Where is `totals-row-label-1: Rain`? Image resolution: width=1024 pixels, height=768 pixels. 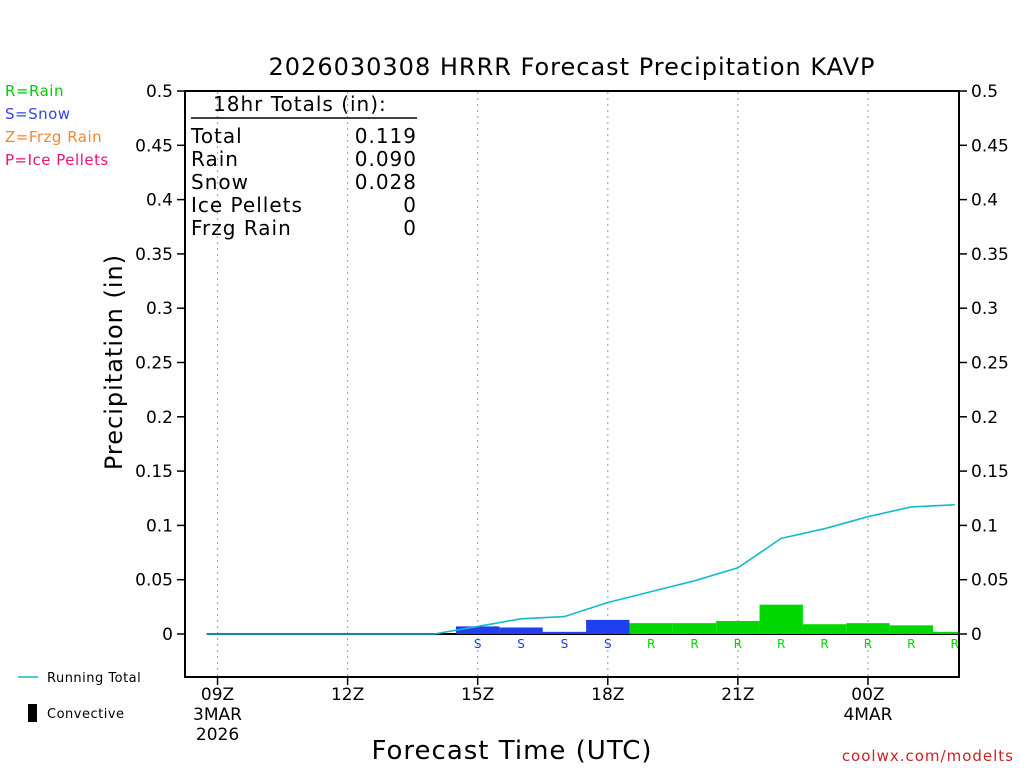
totals-row-label-1: Rain is located at coordinates (215, 159).